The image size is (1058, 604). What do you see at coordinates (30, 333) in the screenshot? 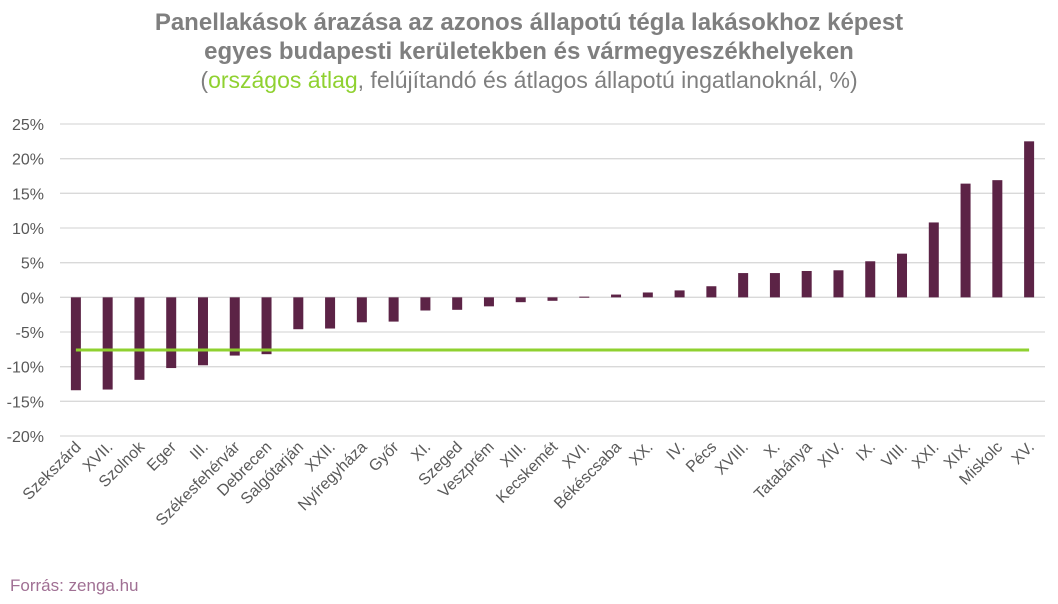
I see `y-tick-label: -5%` at bounding box center [30, 333].